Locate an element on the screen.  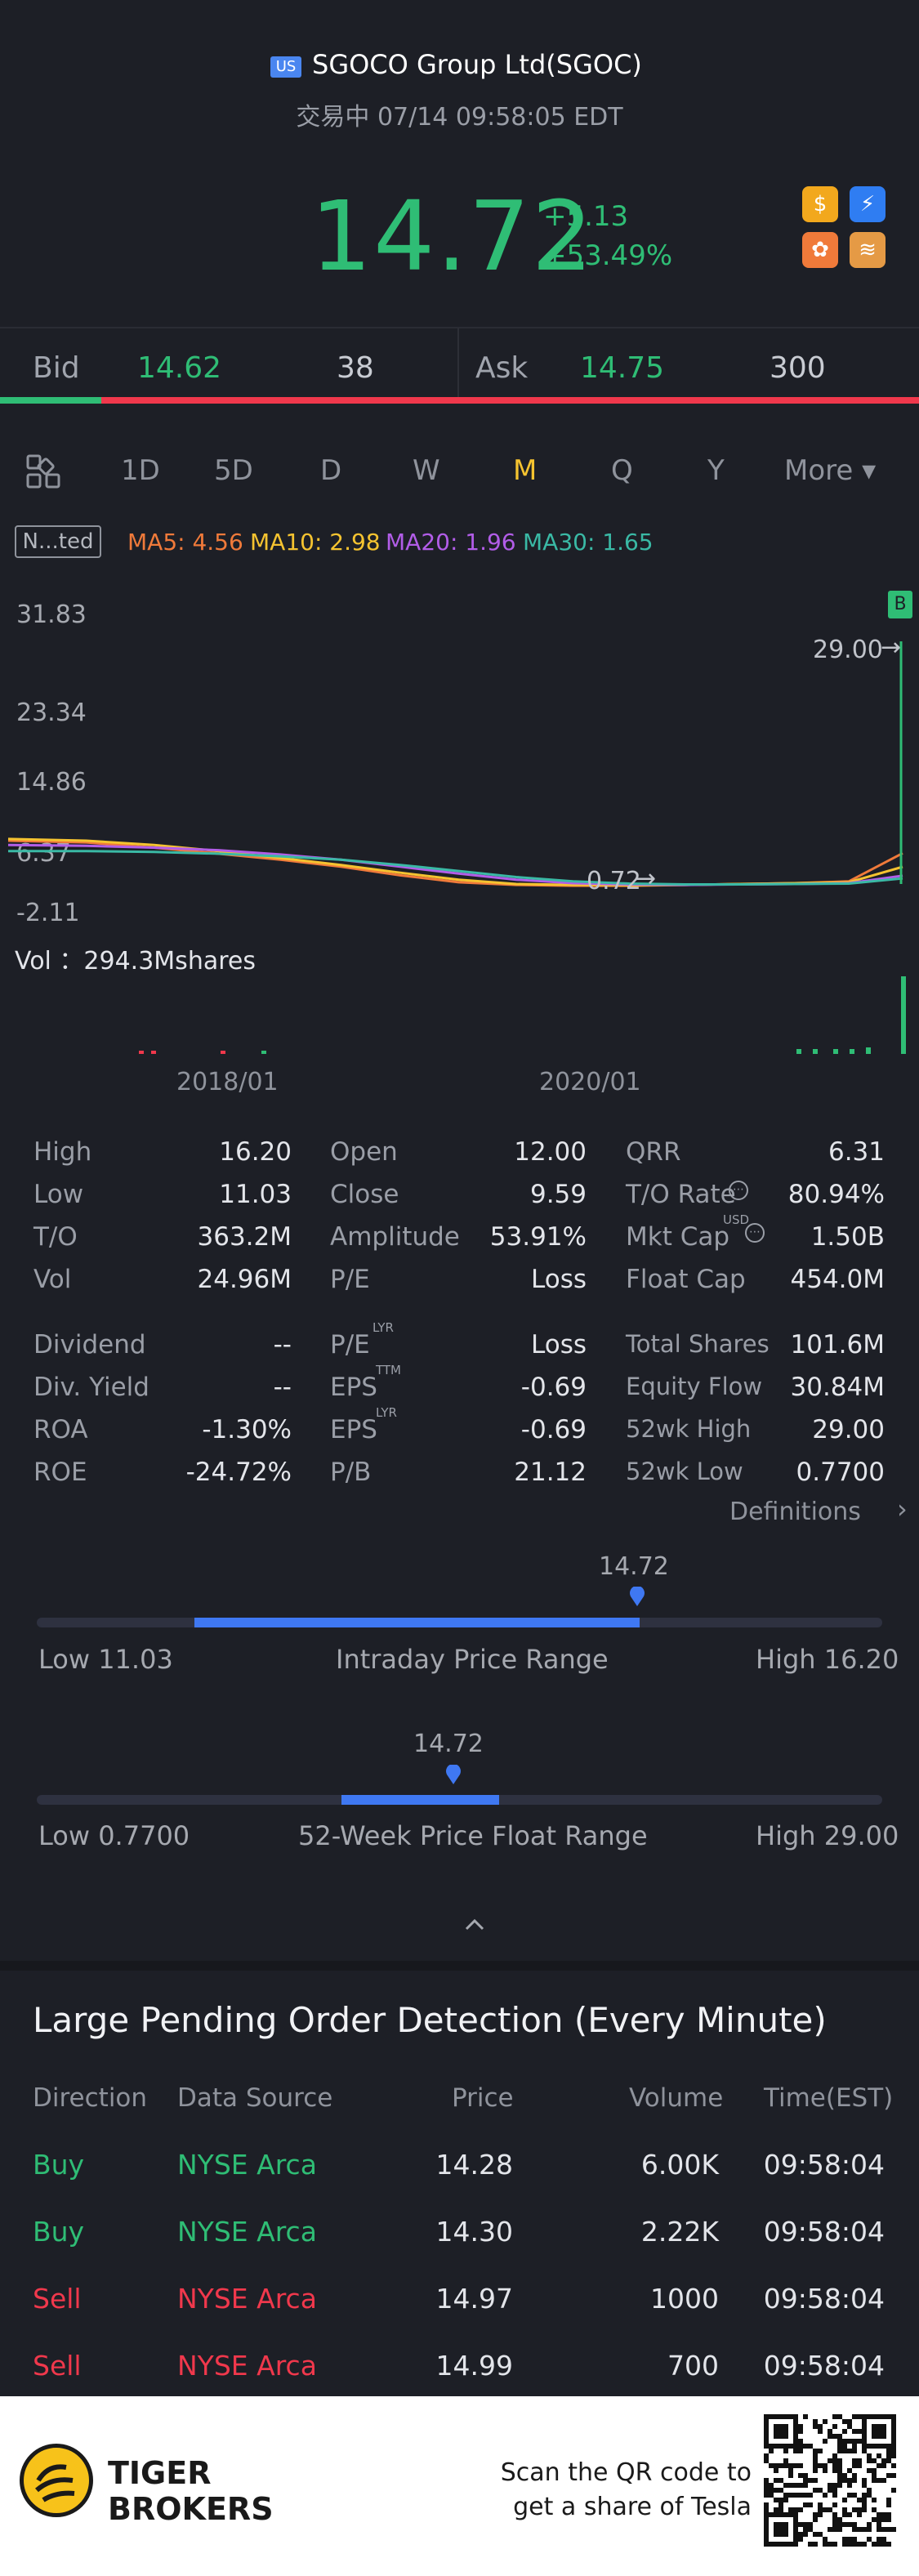
layers-icon: ≋ is located at coordinates (868, 250).